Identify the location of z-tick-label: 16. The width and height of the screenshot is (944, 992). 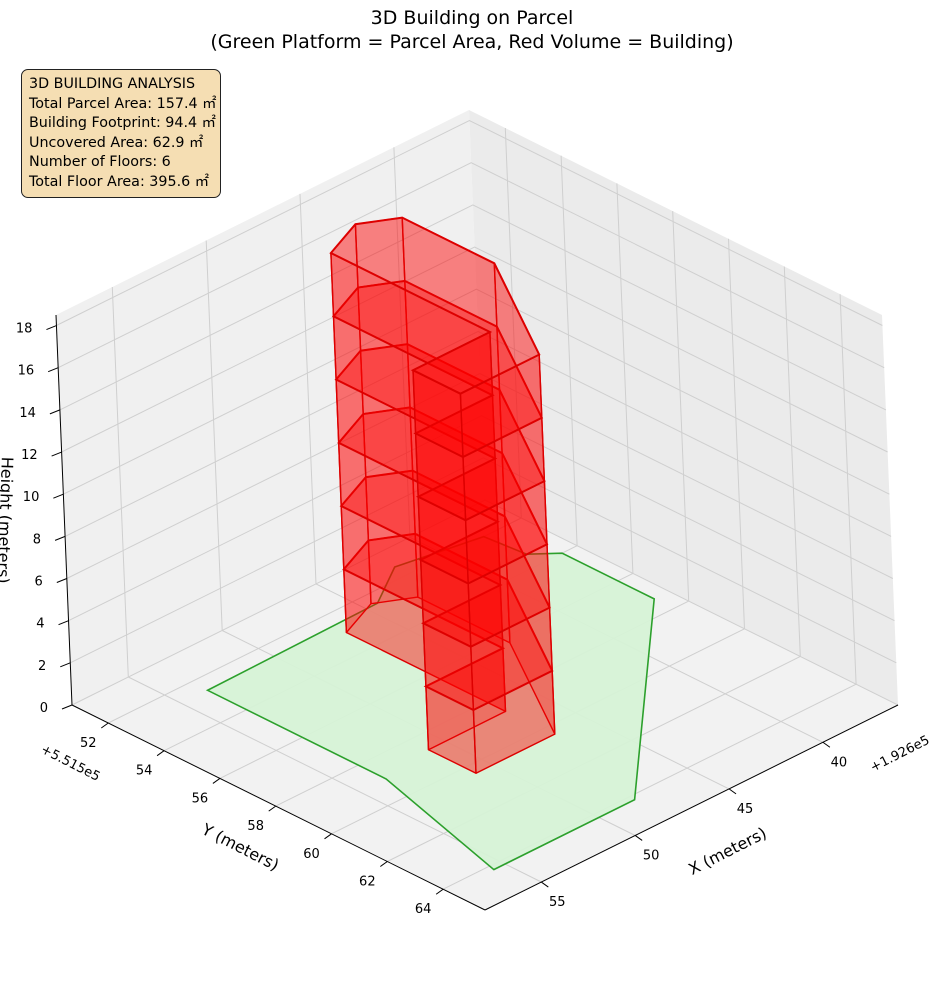
(26, 371).